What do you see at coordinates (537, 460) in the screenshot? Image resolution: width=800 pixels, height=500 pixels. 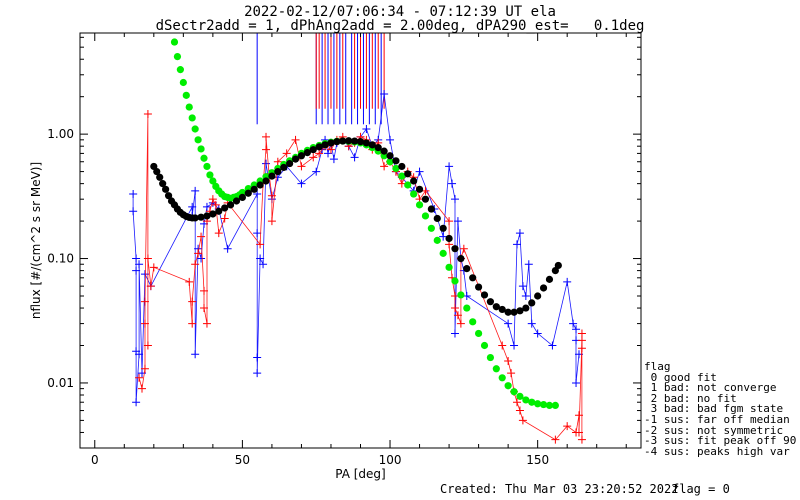 I see `x-tick-label: 150` at bounding box center [537, 460].